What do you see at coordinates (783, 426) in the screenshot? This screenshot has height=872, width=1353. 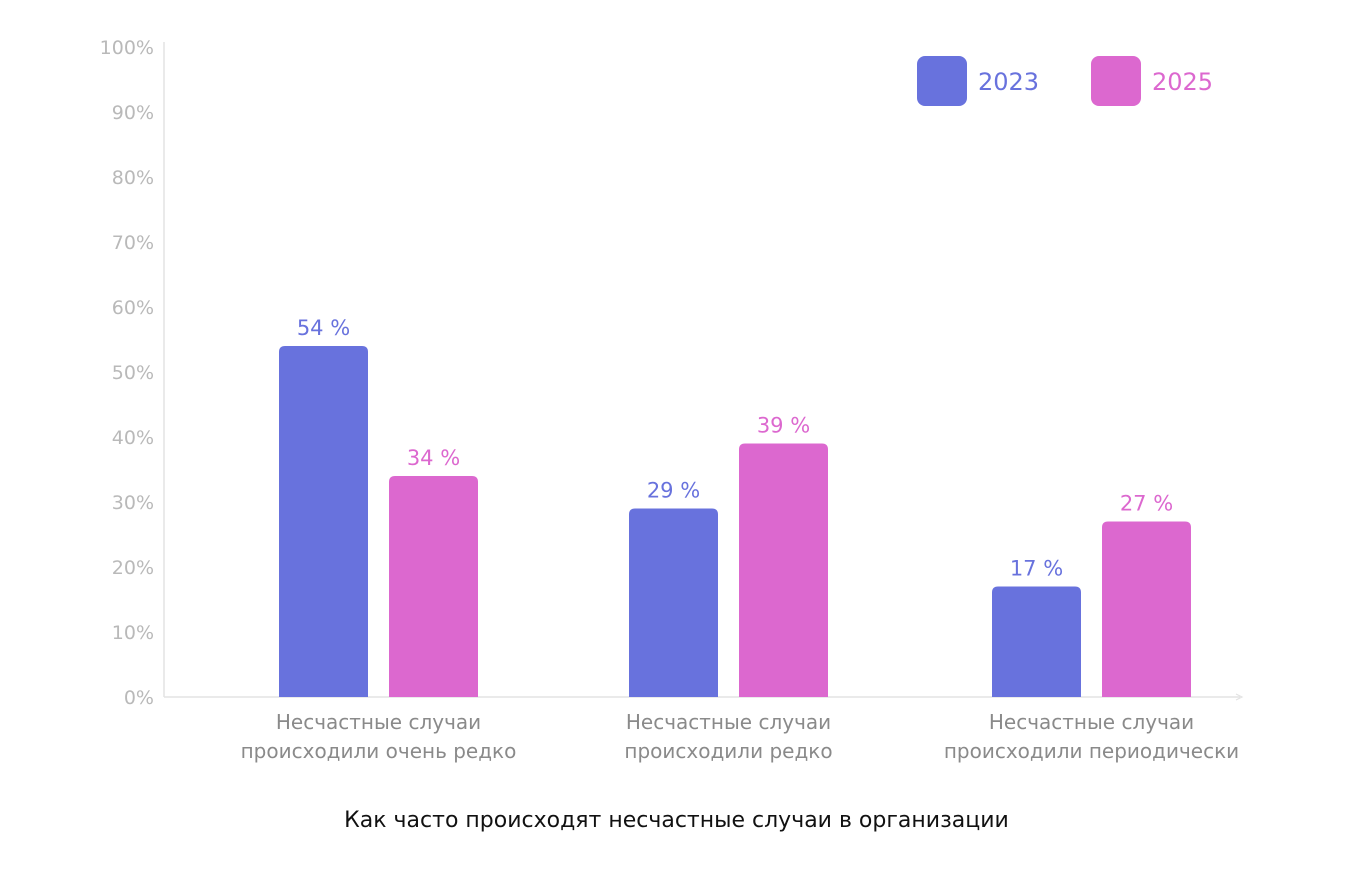 I see `data-label: 39 %` at bounding box center [783, 426].